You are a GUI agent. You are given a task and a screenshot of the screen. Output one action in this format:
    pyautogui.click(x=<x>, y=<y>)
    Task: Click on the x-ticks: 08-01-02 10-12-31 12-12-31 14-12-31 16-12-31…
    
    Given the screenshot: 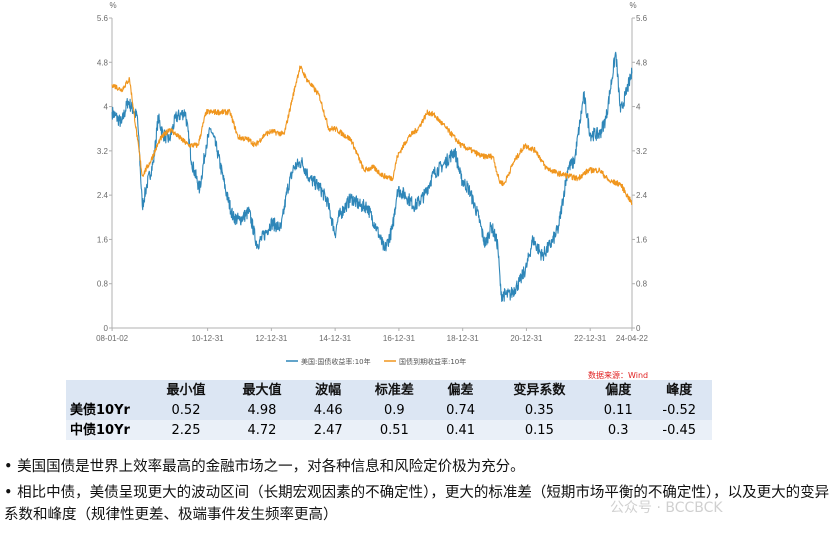 What is the action you would take?
    pyautogui.click(x=372, y=335)
    